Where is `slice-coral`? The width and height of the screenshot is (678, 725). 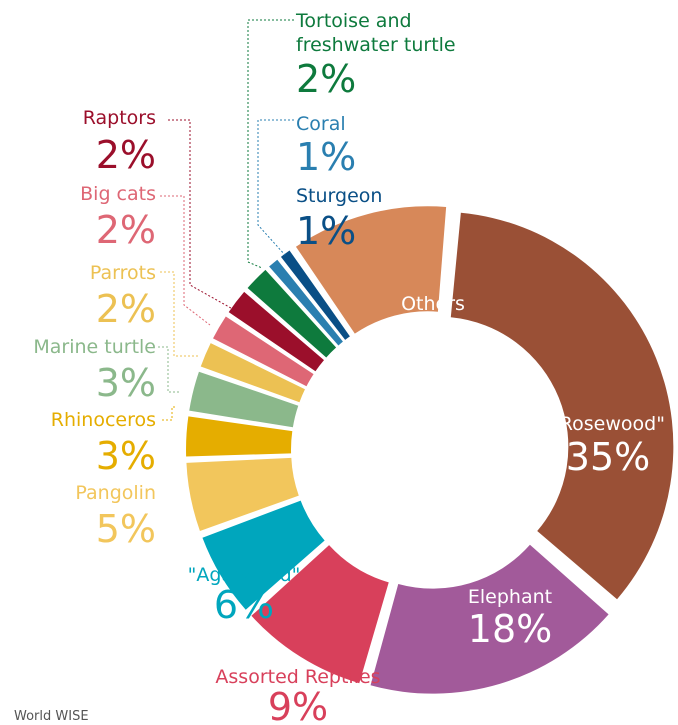 slice-coral is located at coordinates (306, 302).